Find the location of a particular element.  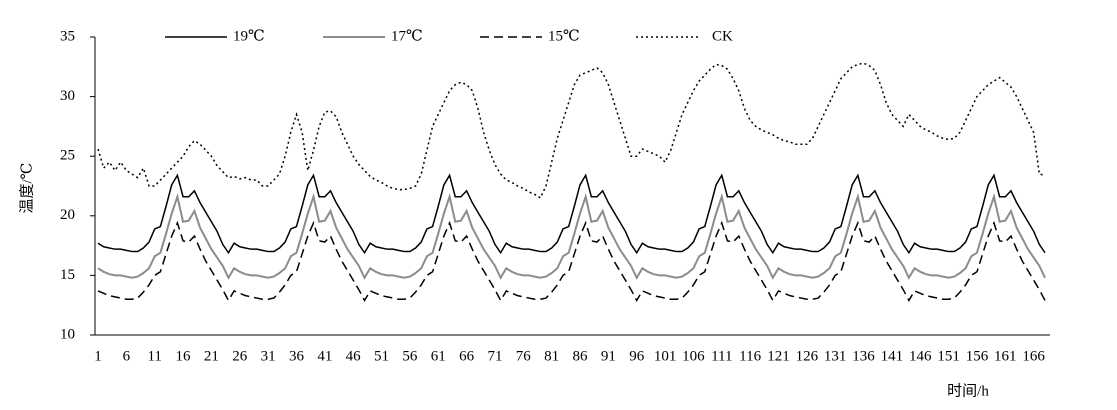

x-tick-label: 41 is located at coordinates (324, 356).